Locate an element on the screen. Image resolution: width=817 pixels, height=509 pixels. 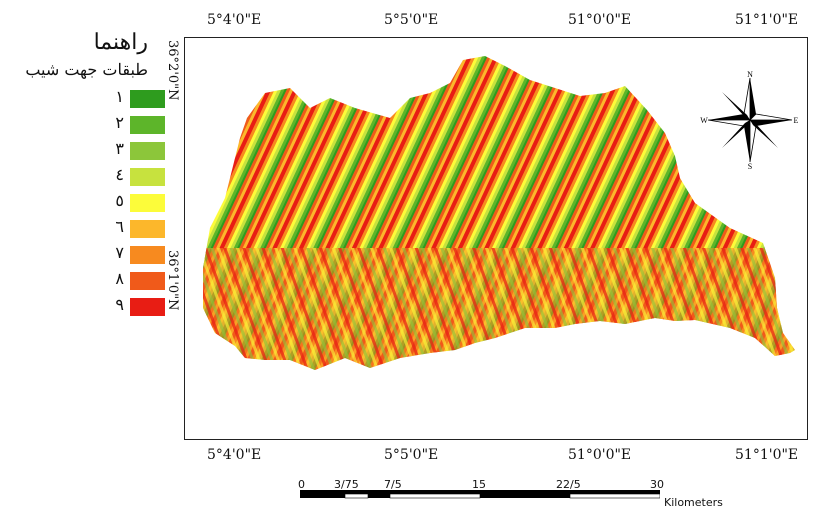
top-coord-1: 5°4'0"E is located at coordinates (234, 20).